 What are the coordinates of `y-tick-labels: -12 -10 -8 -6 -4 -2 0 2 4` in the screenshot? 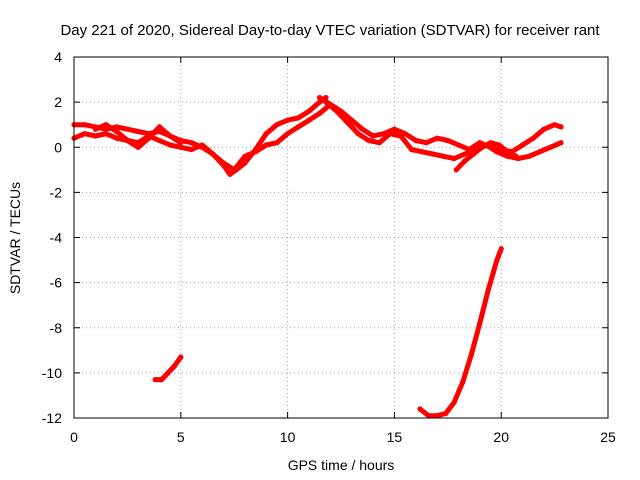 It's located at (52, 237).